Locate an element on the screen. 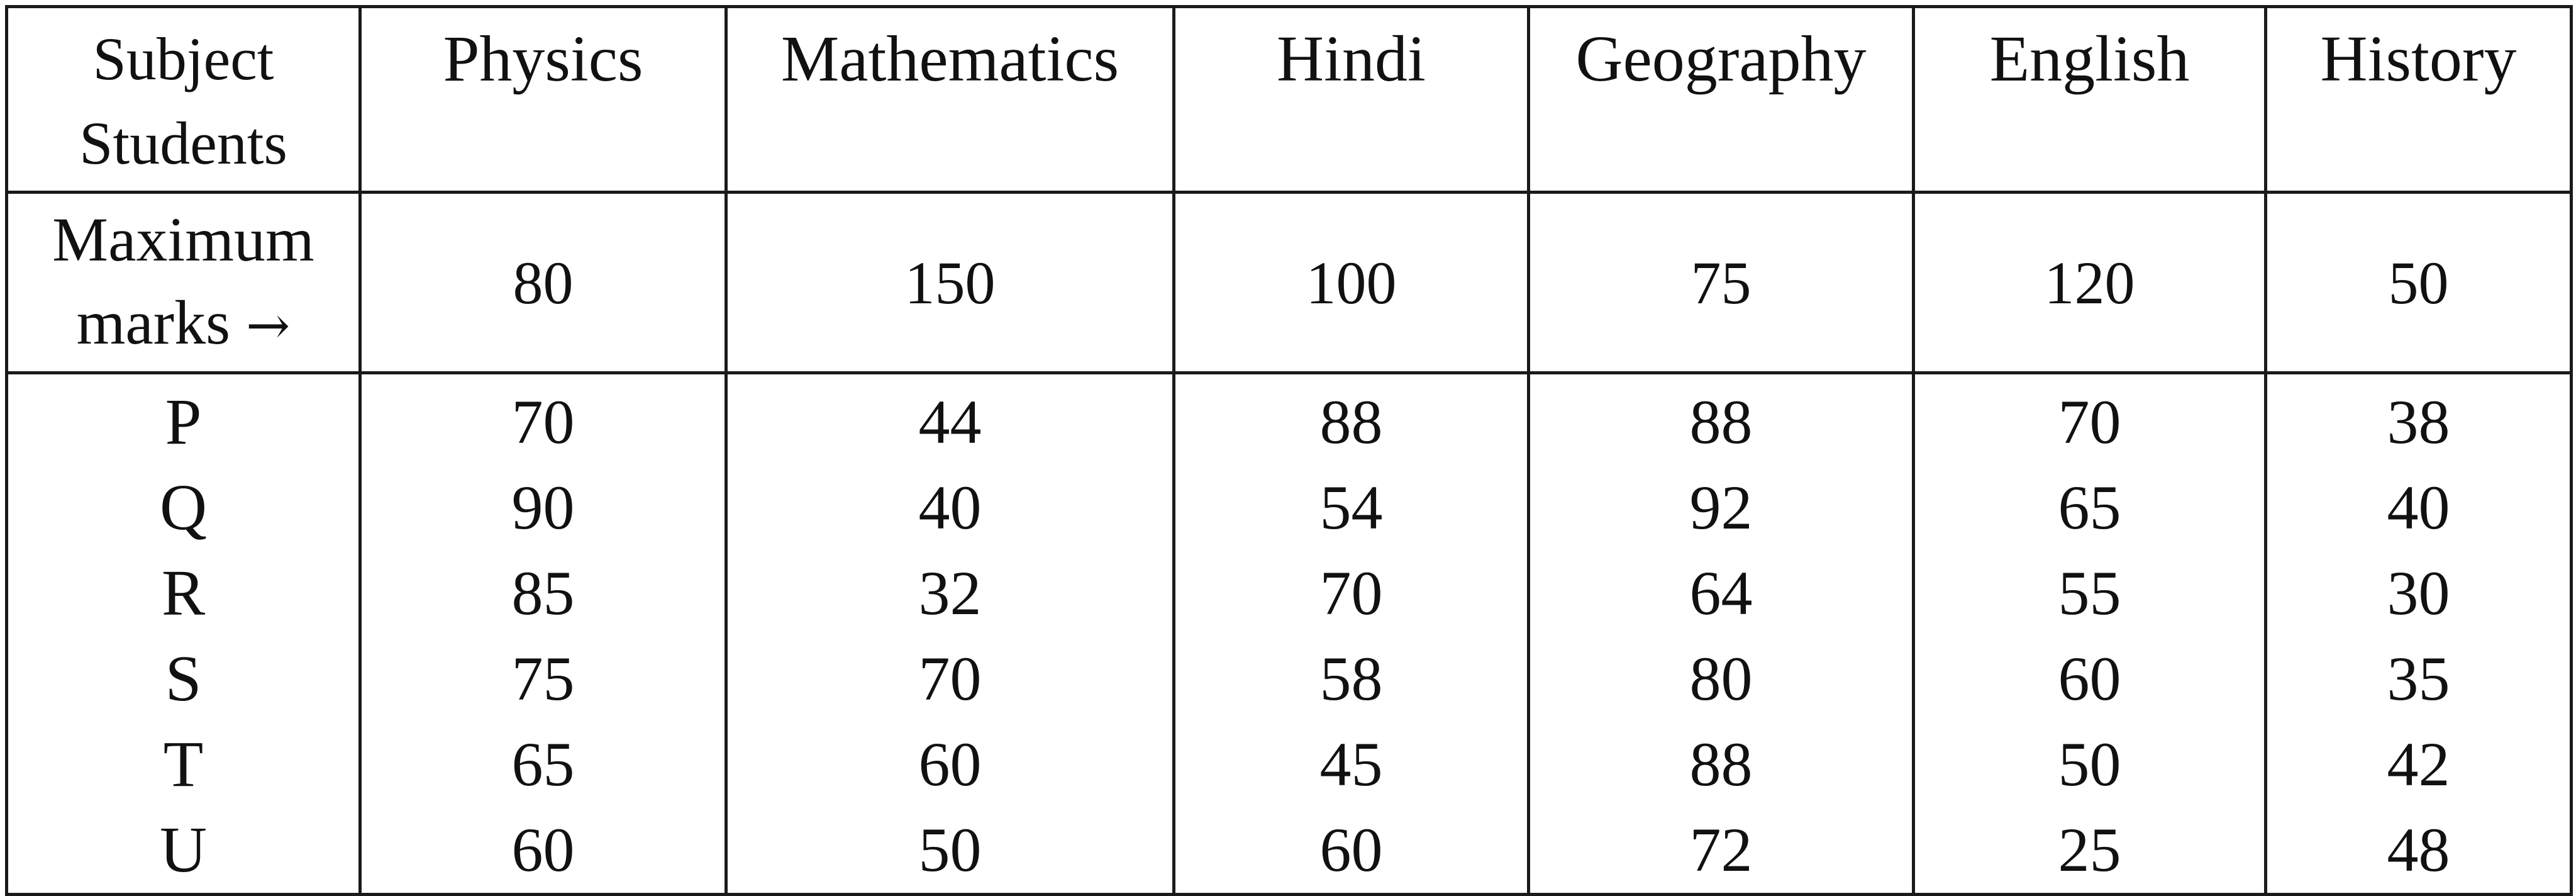 The image size is (2576, 896). mark-cell: 55 is located at coordinates (2089, 593).